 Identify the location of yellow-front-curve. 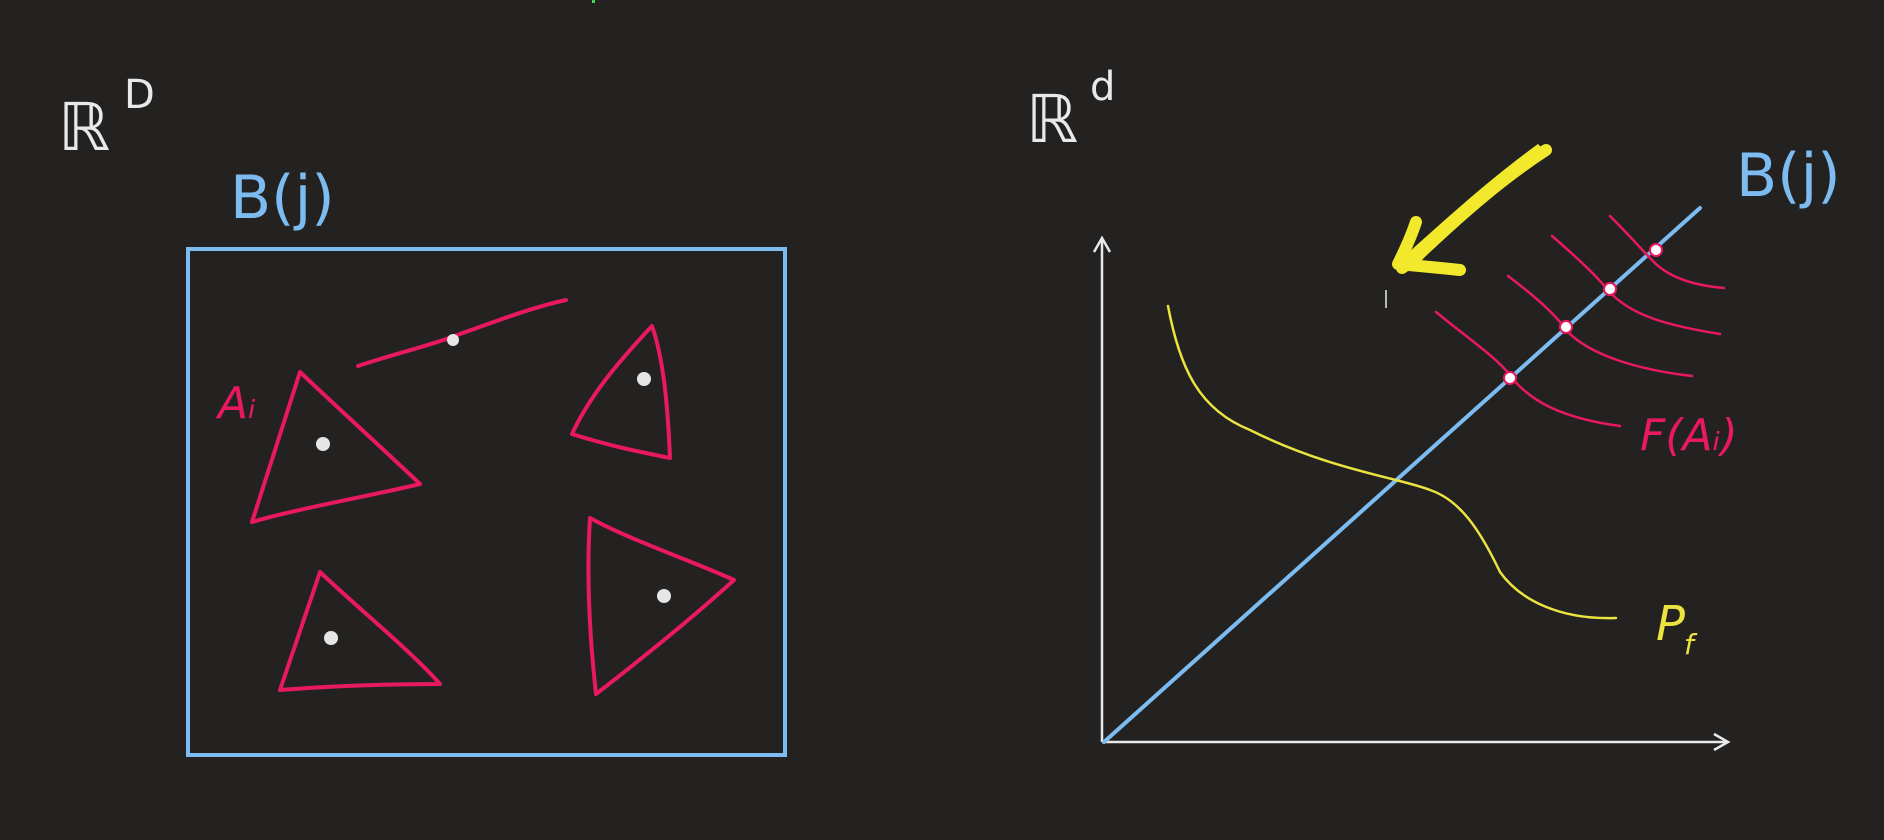
(1392, 462).